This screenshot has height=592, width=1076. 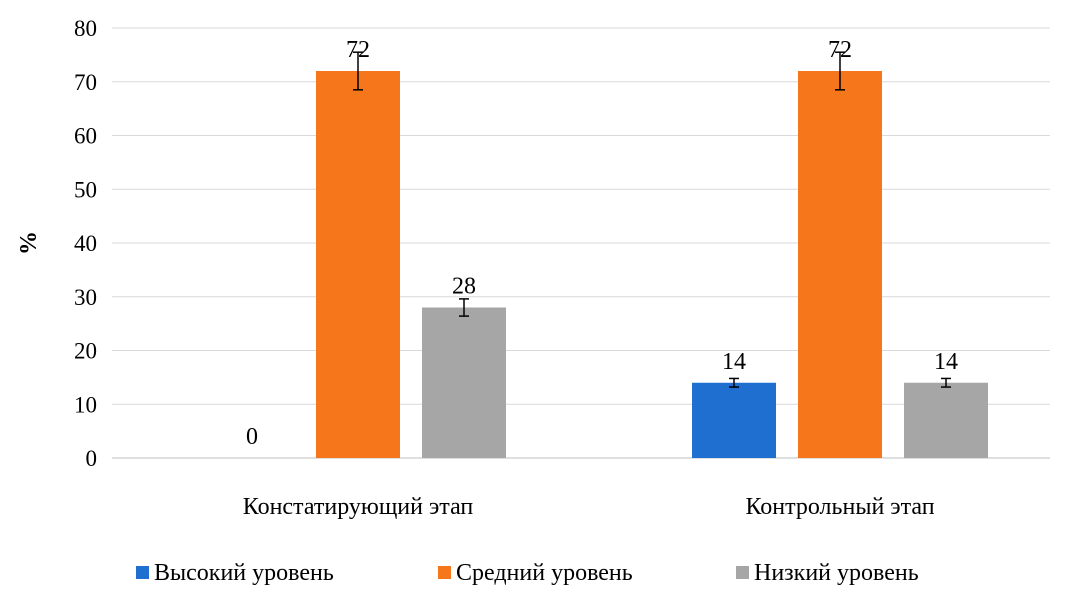 I want to click on y-tick-label: 60, so click(x=85, y=136).